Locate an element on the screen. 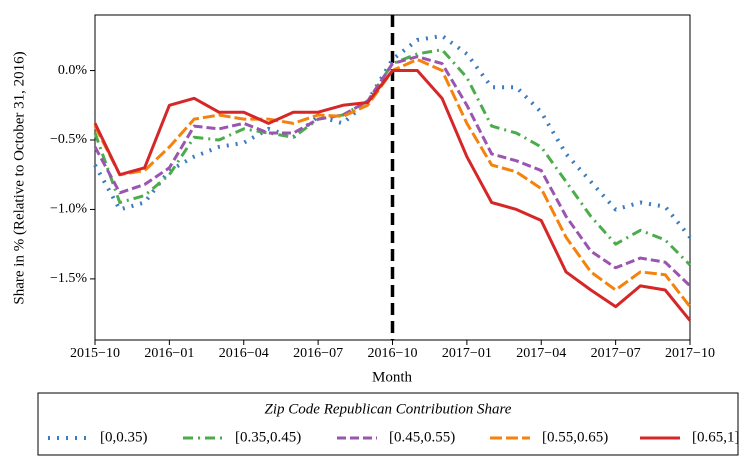 The width and height of the screenshot is (749, 475). x-tick-label: 2017−01 is located at coordinates (467, 353).